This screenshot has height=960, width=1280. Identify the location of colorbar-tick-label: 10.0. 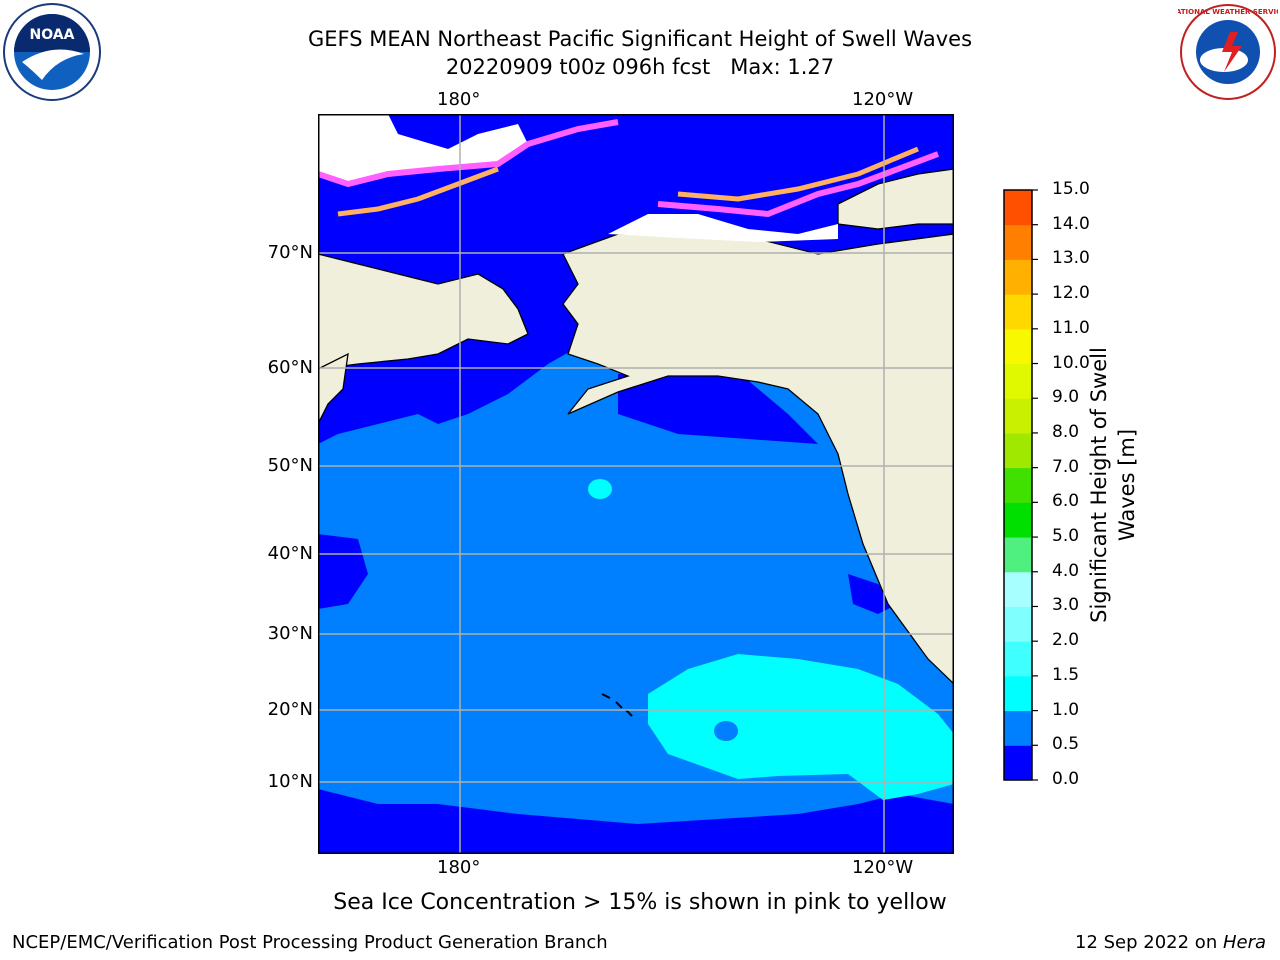
(1071, 362).